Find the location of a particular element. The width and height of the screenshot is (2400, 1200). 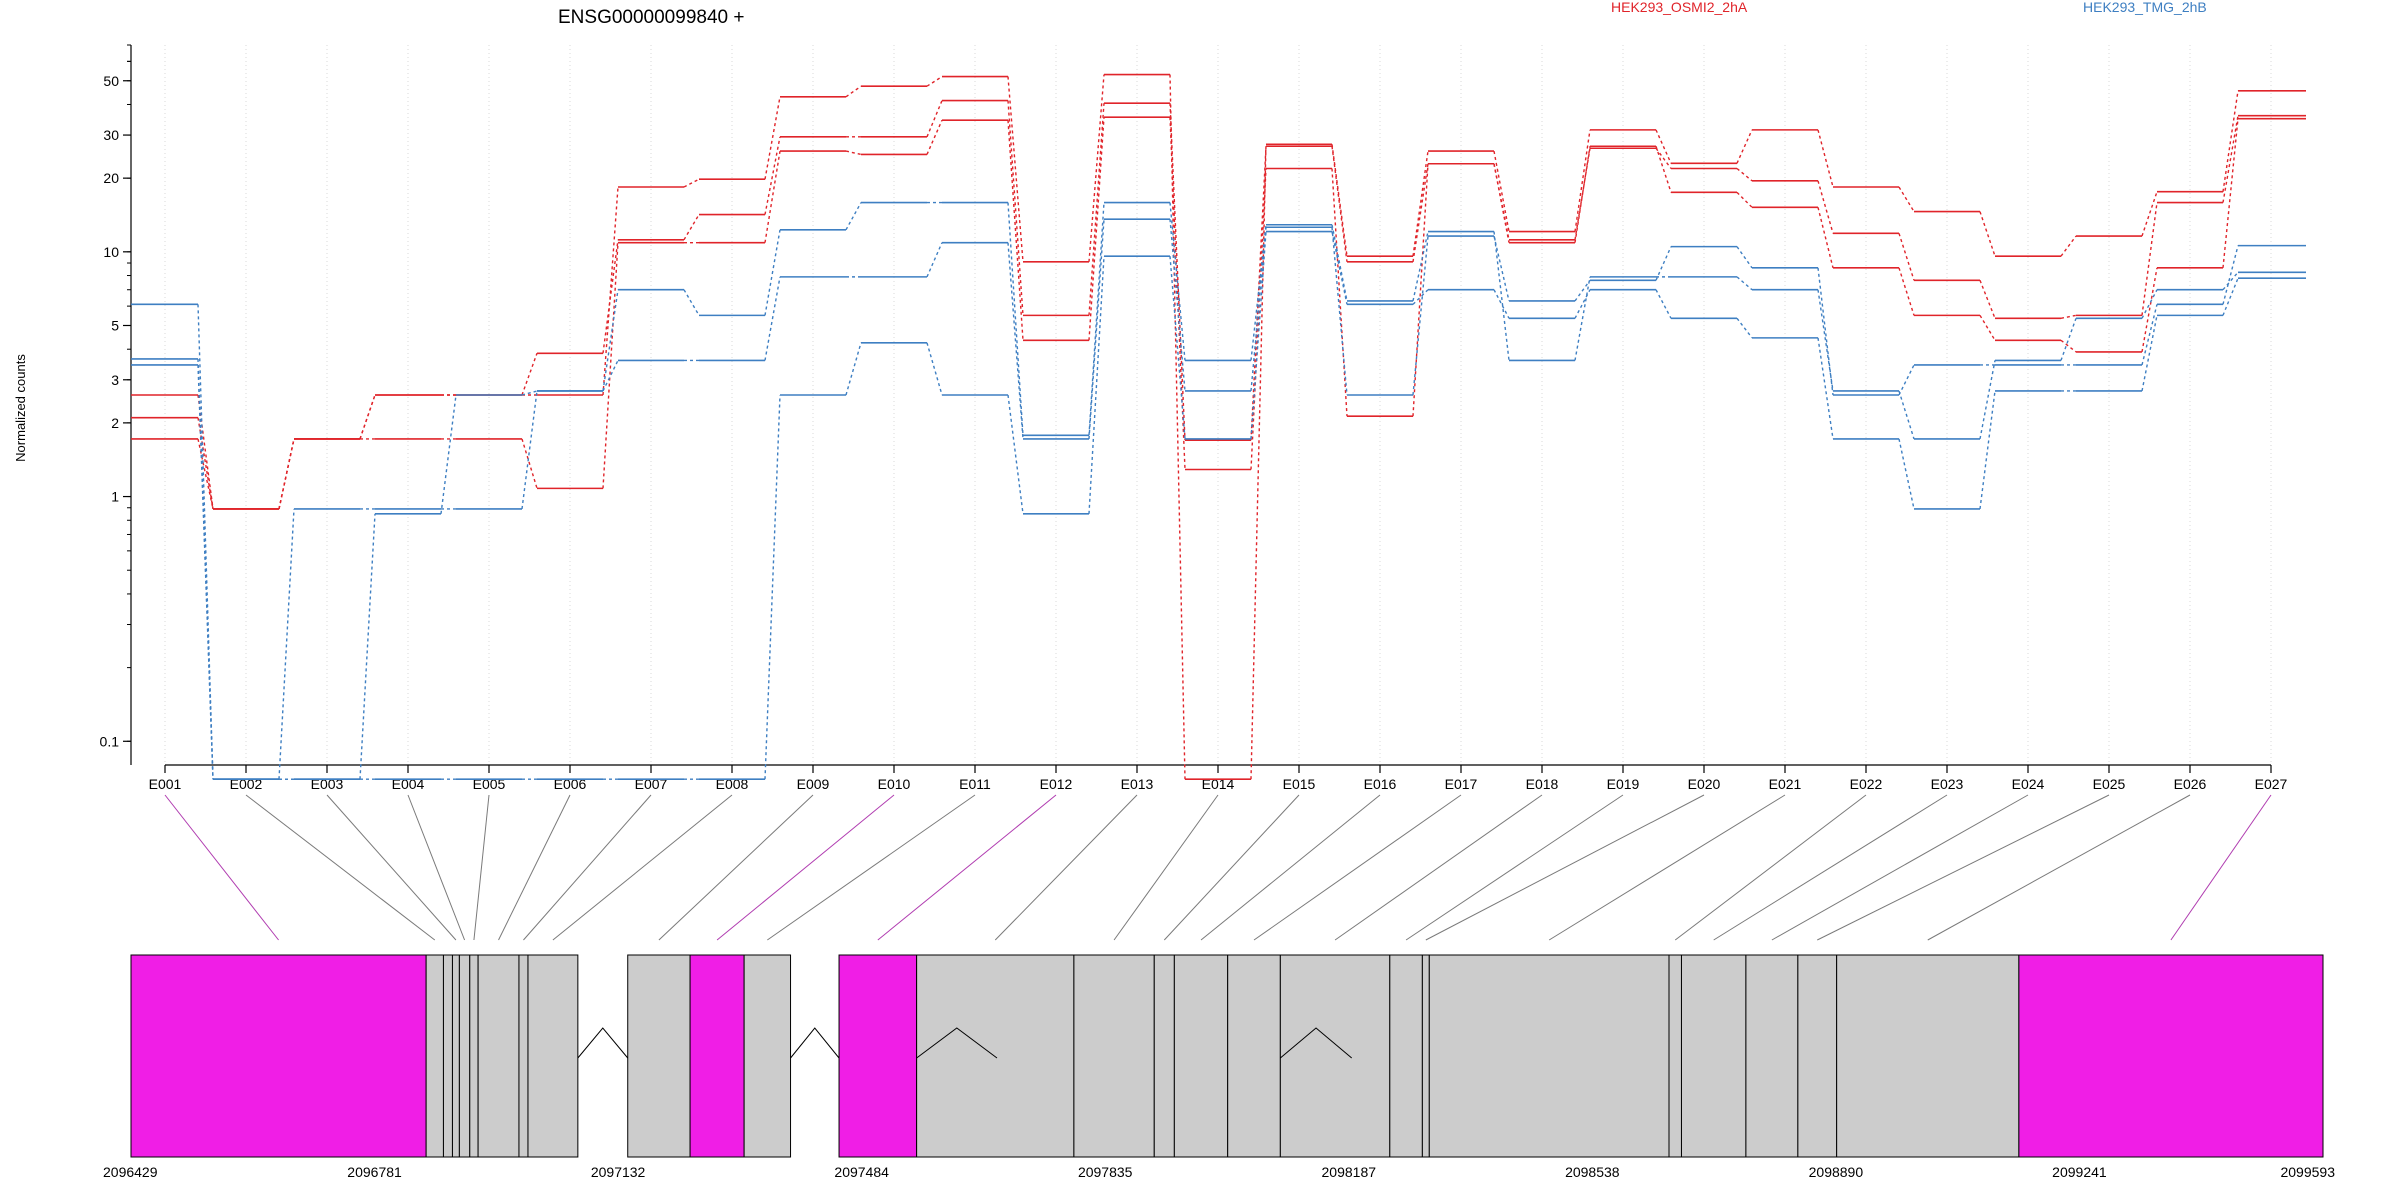

connector-E002 is located at coordinates (340, 867).